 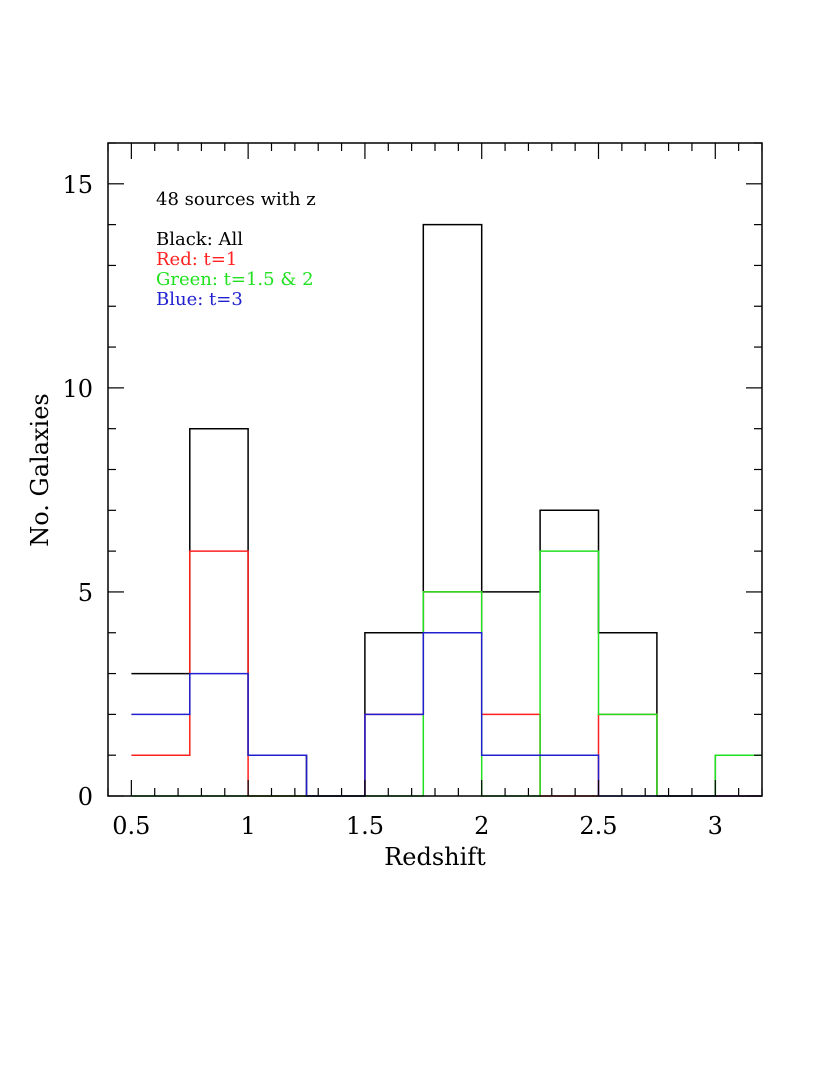 I want to click on legend-entry: Blue: t=3, so click(x=199, y=299).